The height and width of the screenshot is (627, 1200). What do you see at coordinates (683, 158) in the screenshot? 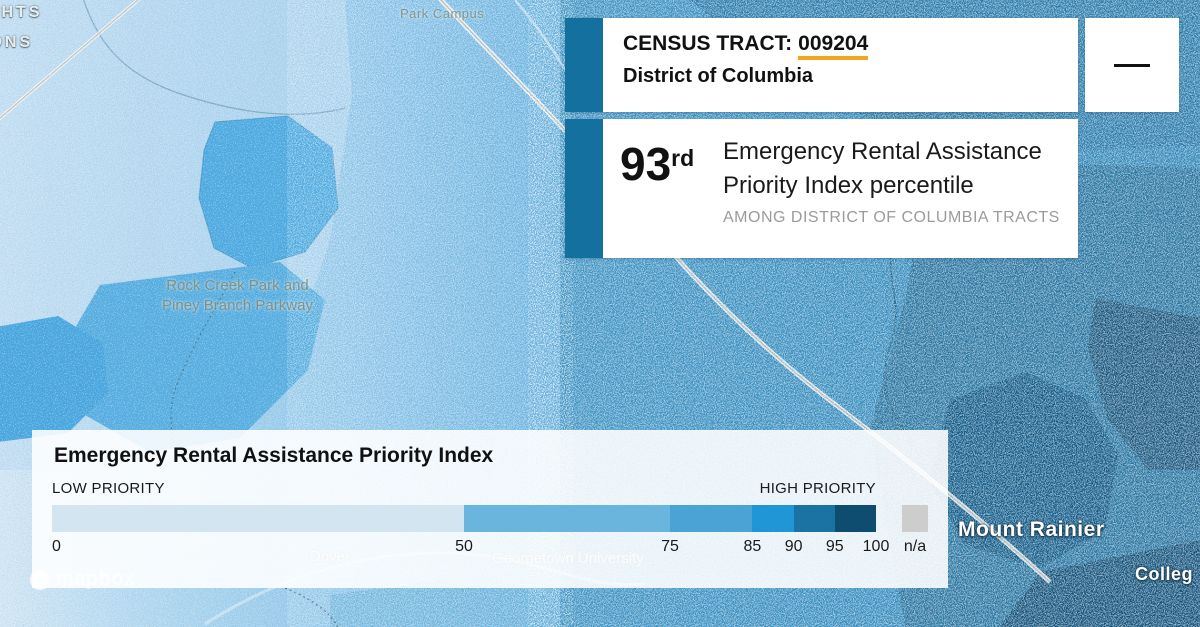
I see `percentile-ordinal: rd` at bounding box center [683, 158].